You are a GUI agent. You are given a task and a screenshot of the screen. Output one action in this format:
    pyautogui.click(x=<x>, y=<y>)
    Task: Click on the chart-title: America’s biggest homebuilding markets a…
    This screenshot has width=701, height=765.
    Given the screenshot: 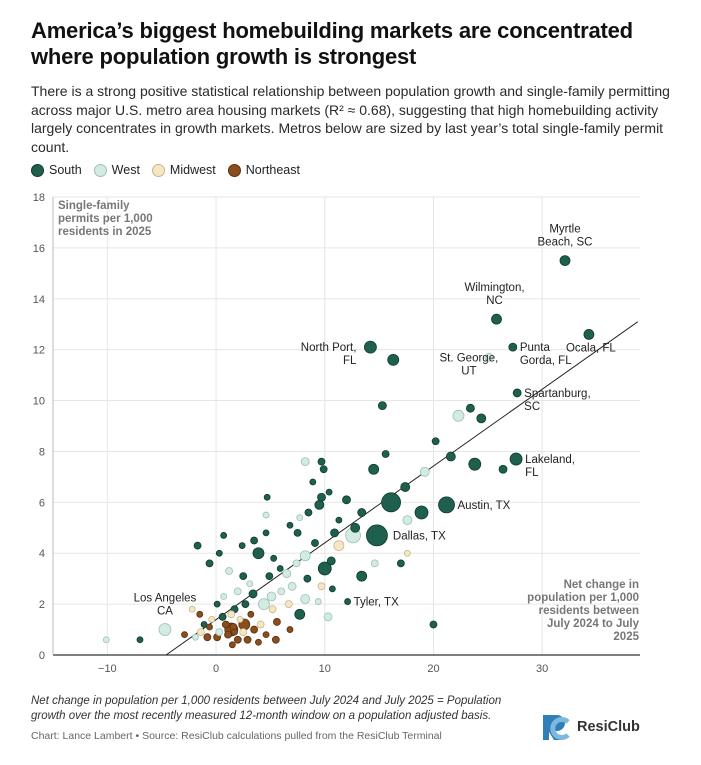 What is the action you would take?
    pyautogui.click(x=332, y=43)
    